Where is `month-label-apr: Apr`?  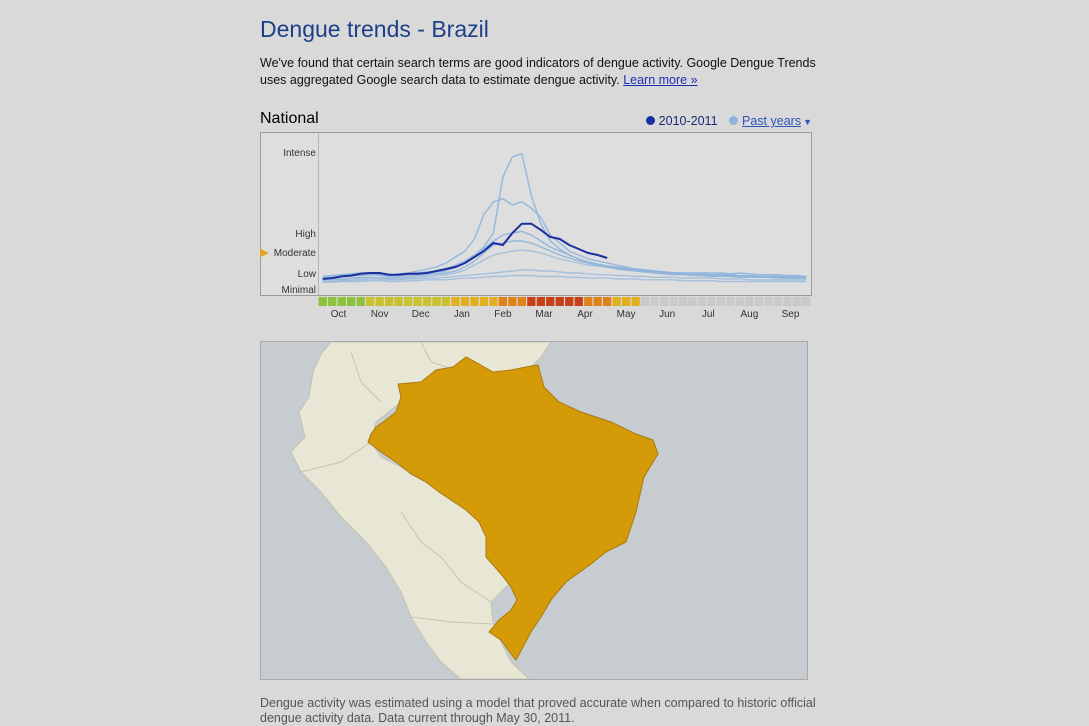
month-label-apr: Apr is located at coordinates (585, 314).